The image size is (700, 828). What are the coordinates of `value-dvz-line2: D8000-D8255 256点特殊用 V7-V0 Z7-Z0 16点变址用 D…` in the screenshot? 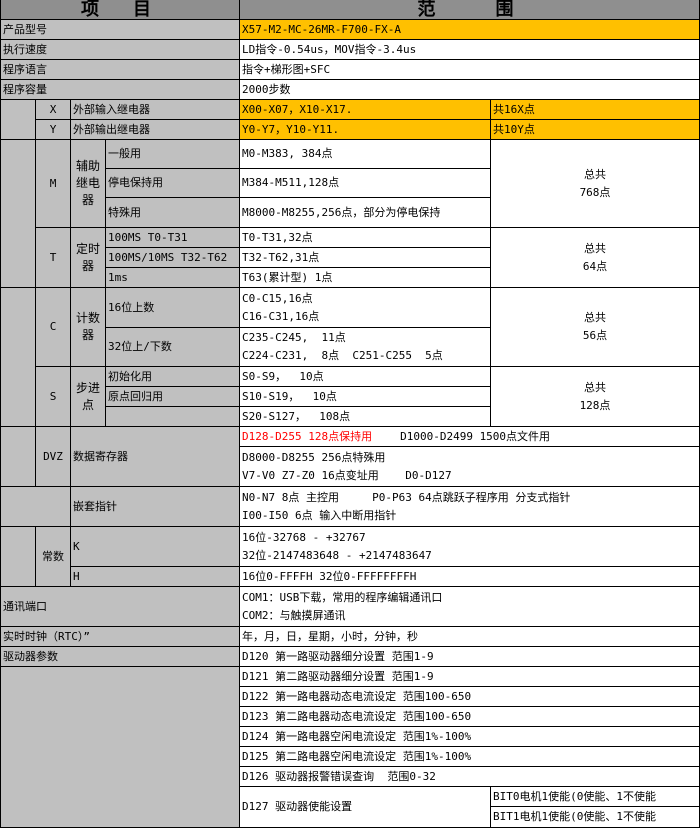 It's located at (470, 467).